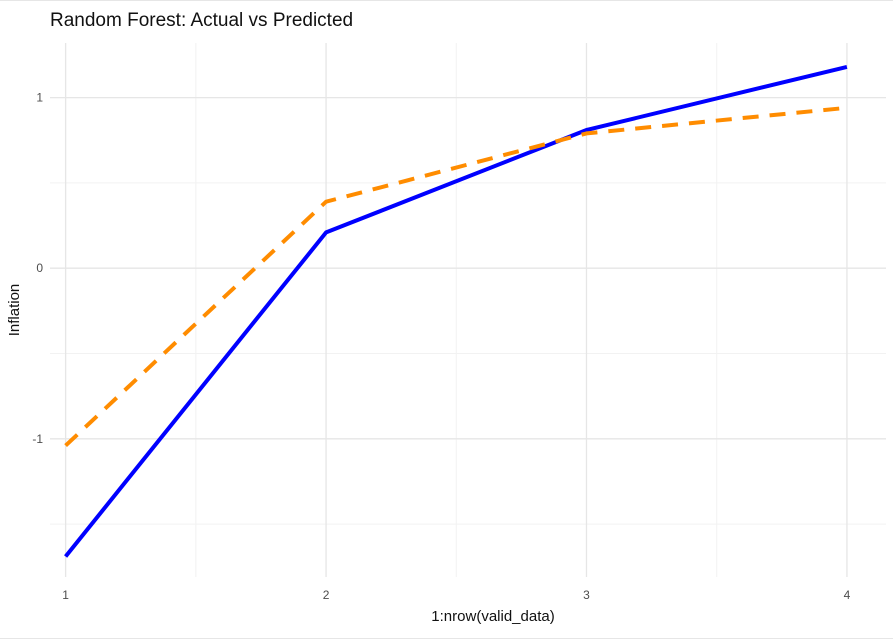  What do you see at coordinates (586, 595) in the screenshot?
I see `x-tick-label: 3` at bounding box center [586, 595].